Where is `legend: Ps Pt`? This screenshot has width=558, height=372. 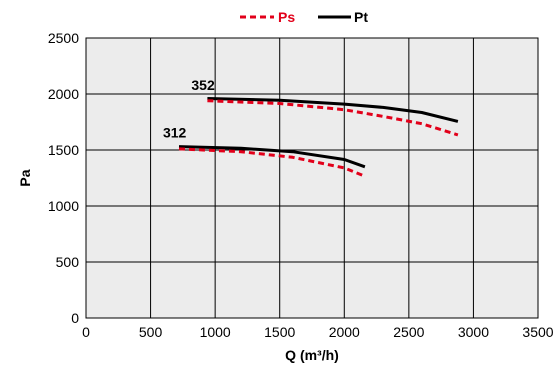
legend: Ps Pt is located at coordinates (304, 17).